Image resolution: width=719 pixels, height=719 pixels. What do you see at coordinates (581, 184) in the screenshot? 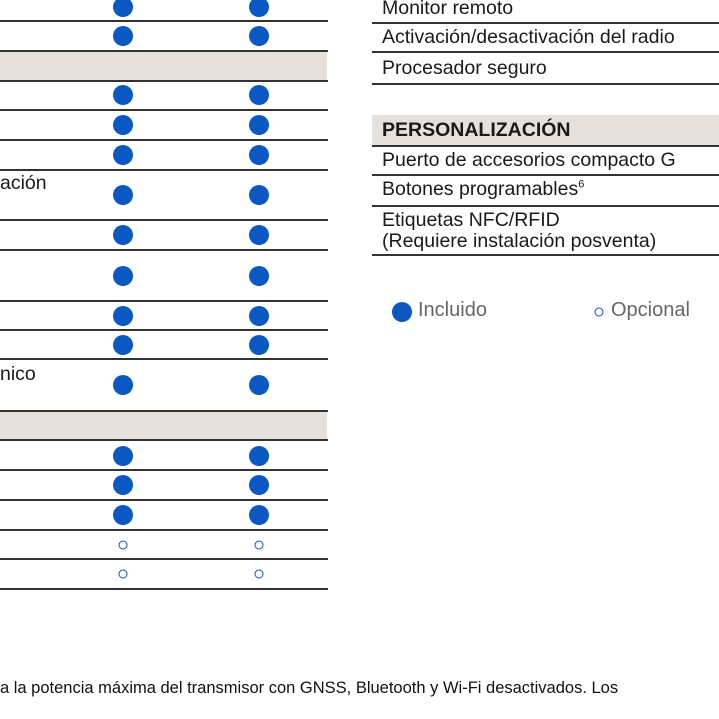
I see `footnote-ref: 6` at bounding box center [581, 184].